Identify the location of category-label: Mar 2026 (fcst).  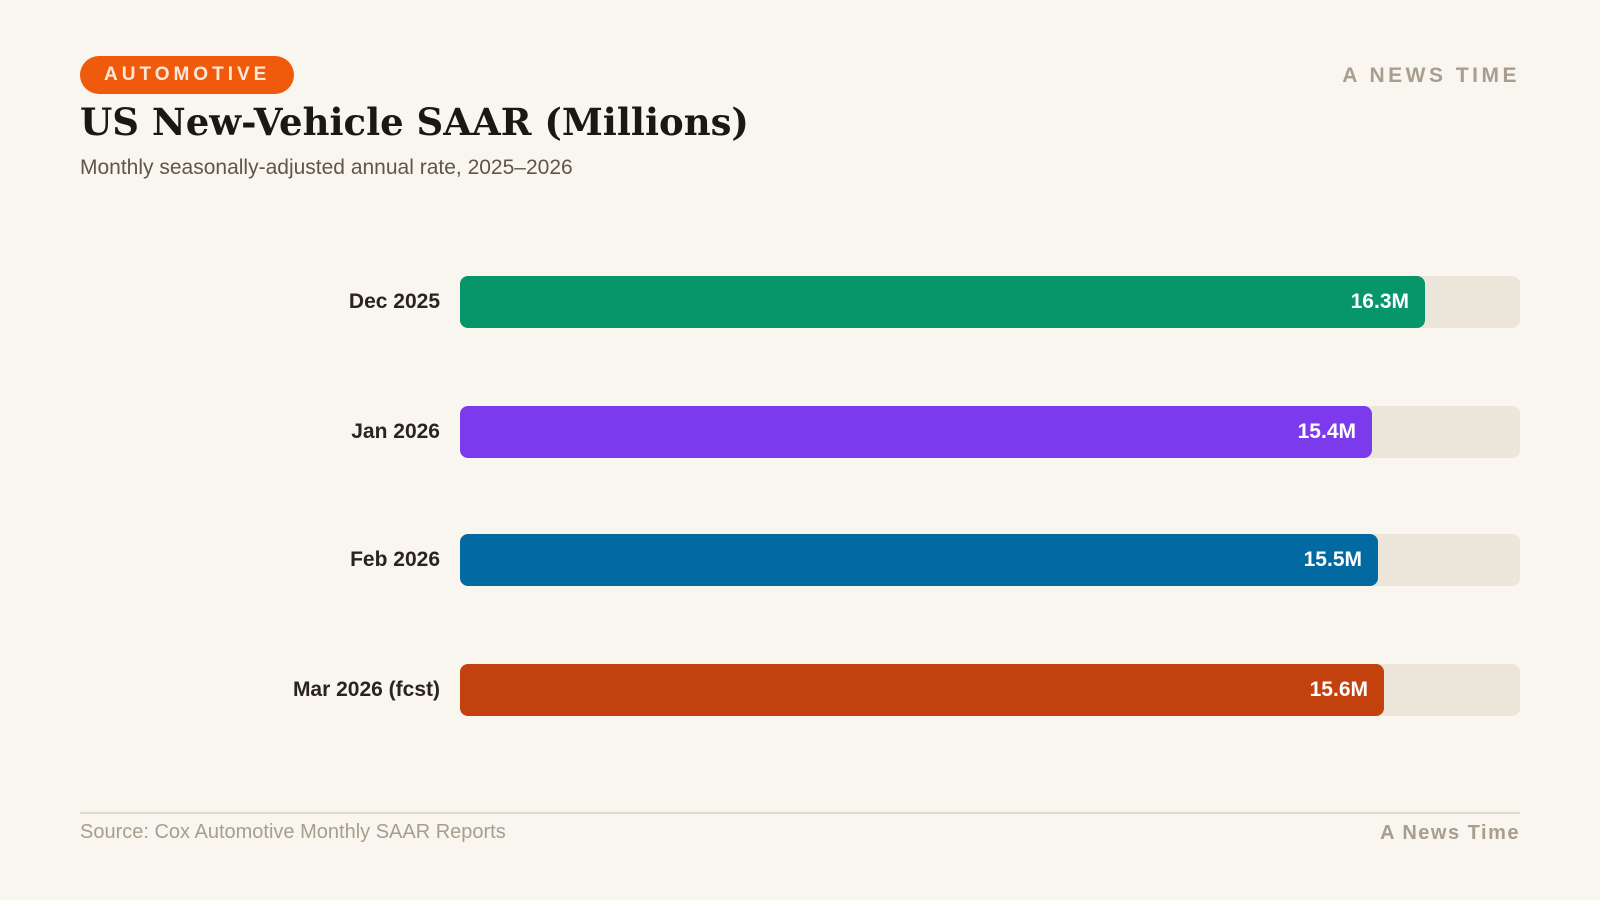
(366, 689).